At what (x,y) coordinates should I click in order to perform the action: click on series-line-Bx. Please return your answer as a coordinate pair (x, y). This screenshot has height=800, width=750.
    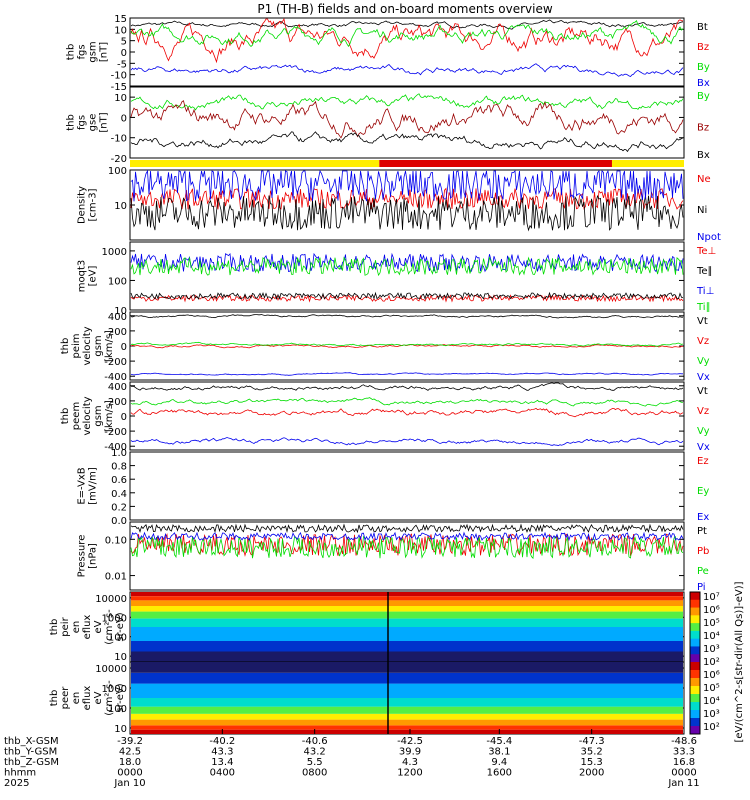
    Looking at the image, I should click on (407, 70).